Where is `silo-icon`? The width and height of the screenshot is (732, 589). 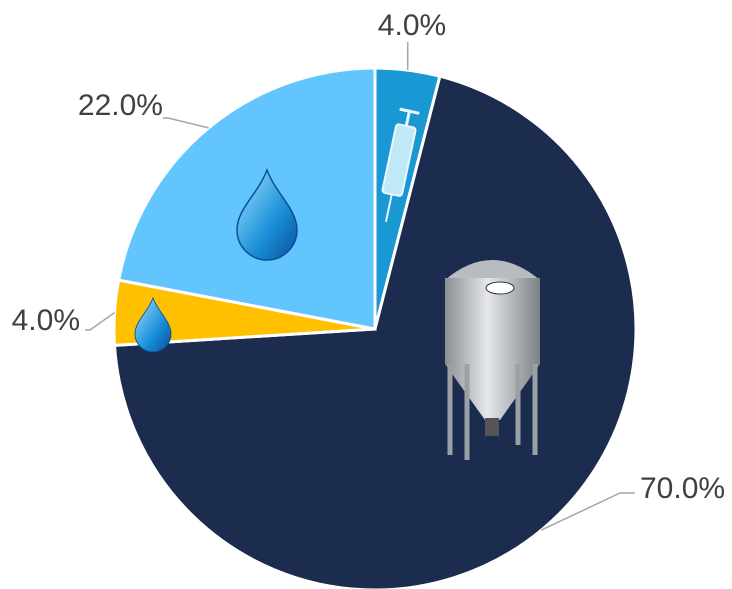 silo-icon is located at coordinates (492, 360).